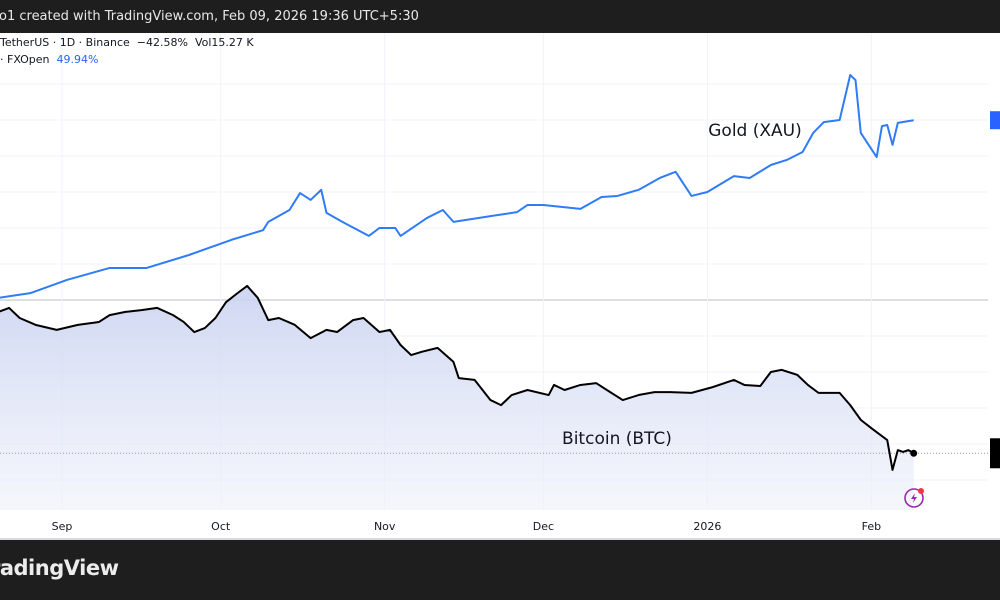 This screenshot has width=1000, height=600. What do you see at coordinates (914, 453) in the screenshot?
I see `btc-last-point` at bounding box center [914, 453].